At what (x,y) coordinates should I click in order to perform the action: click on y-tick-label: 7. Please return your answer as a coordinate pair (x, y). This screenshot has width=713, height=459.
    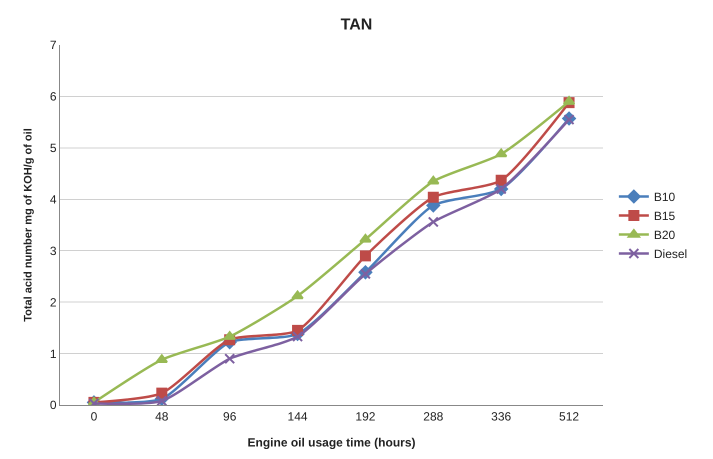
    Looking at the image, I should click on (53, 45).